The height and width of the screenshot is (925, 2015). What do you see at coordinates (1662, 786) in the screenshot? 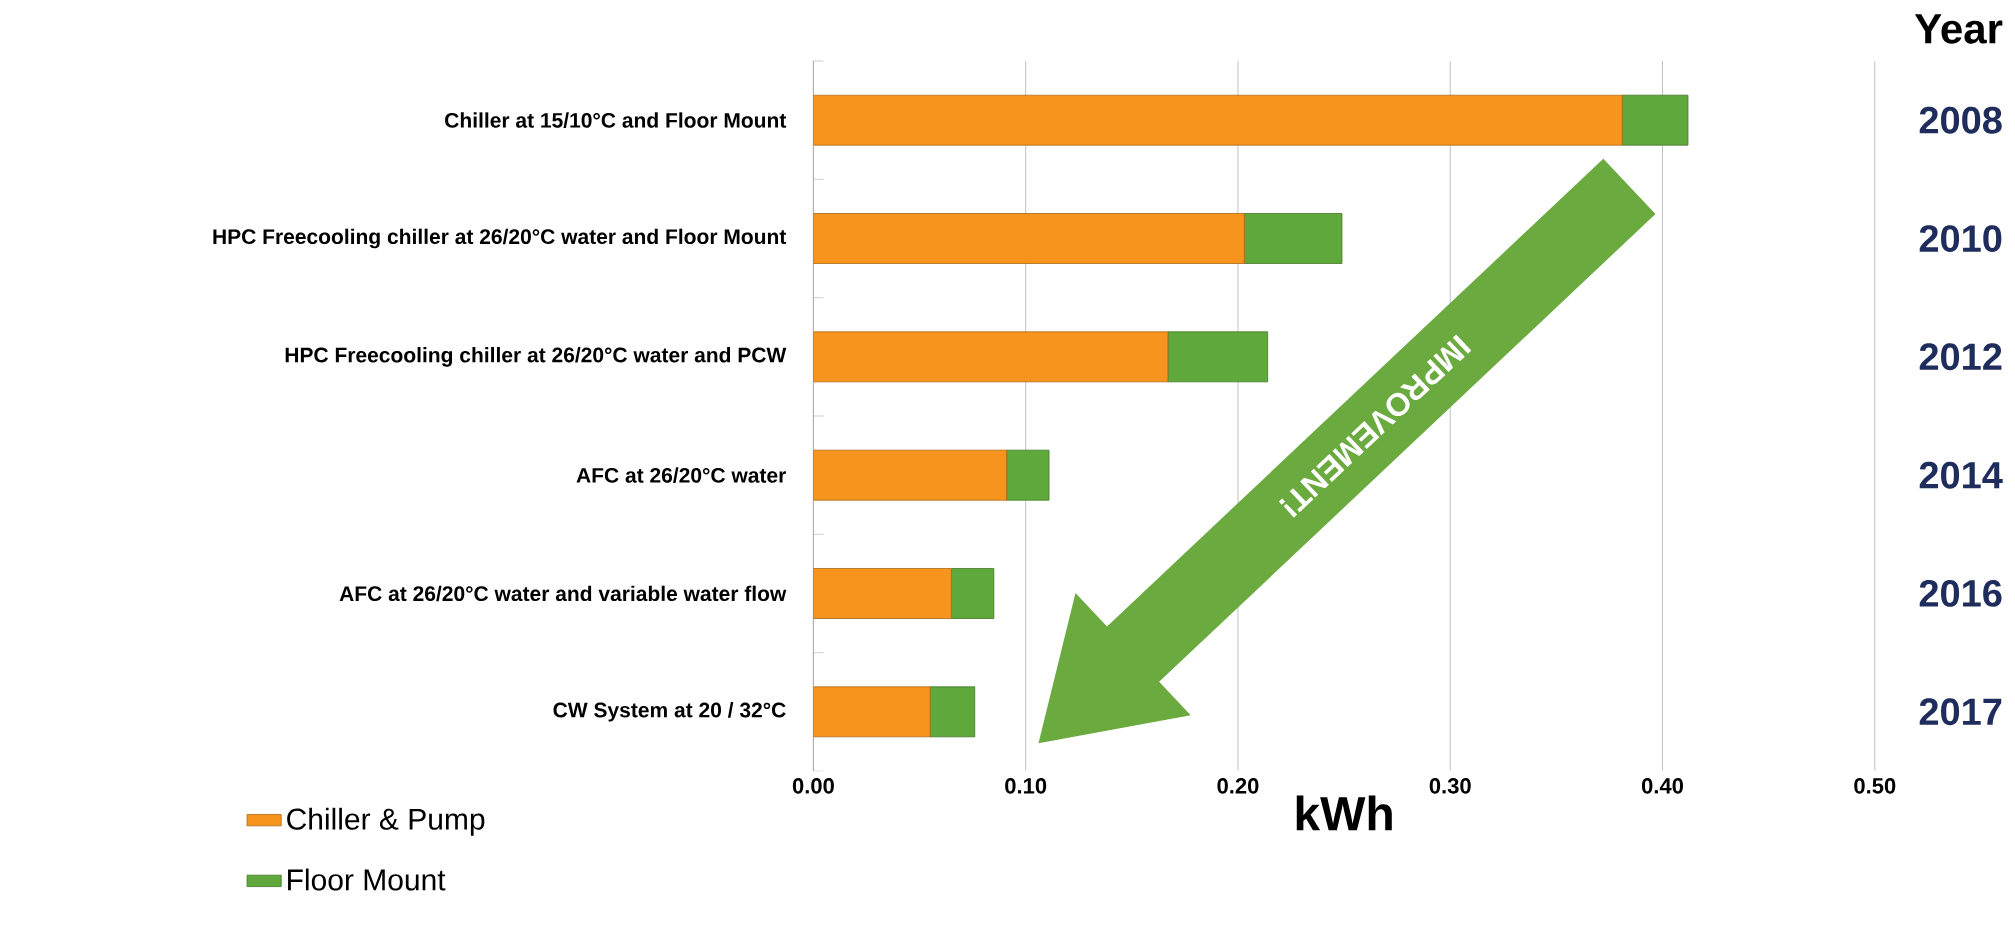
I see `x-tick-label: 0.40` at bounding box center [1662, 786].